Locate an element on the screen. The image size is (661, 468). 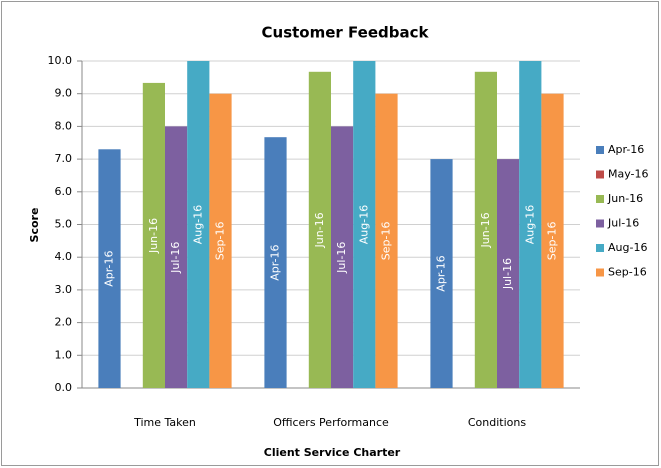
legend-label: Jun-16 is located at coordinates (625, 198).